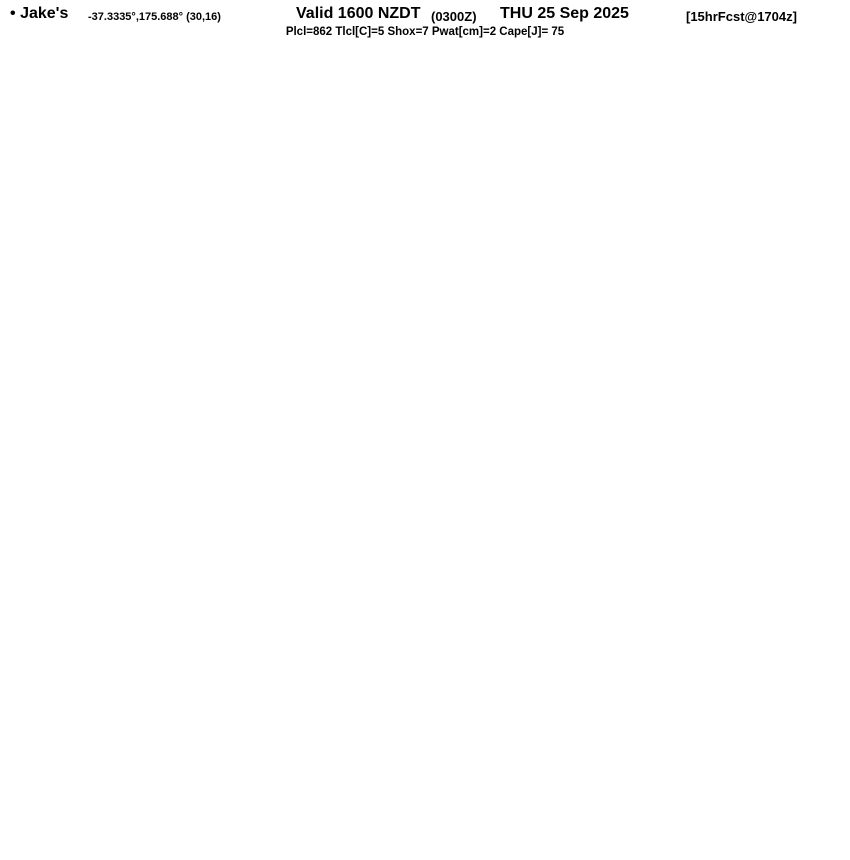  I want to click on station-title: • Jake's, so click(39, 14).